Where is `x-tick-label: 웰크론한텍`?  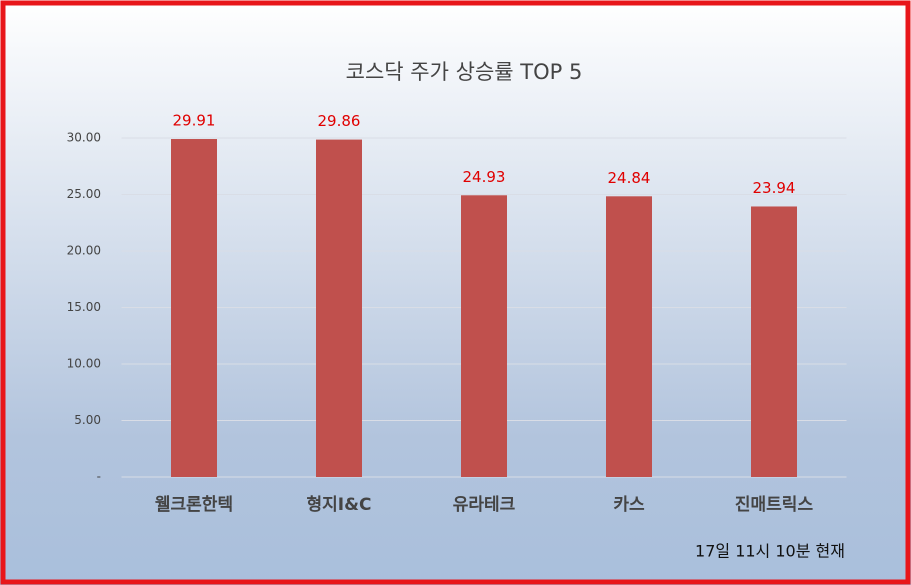 x-tick-label: 웰크론한텍 is located at coordinates (194, 505).